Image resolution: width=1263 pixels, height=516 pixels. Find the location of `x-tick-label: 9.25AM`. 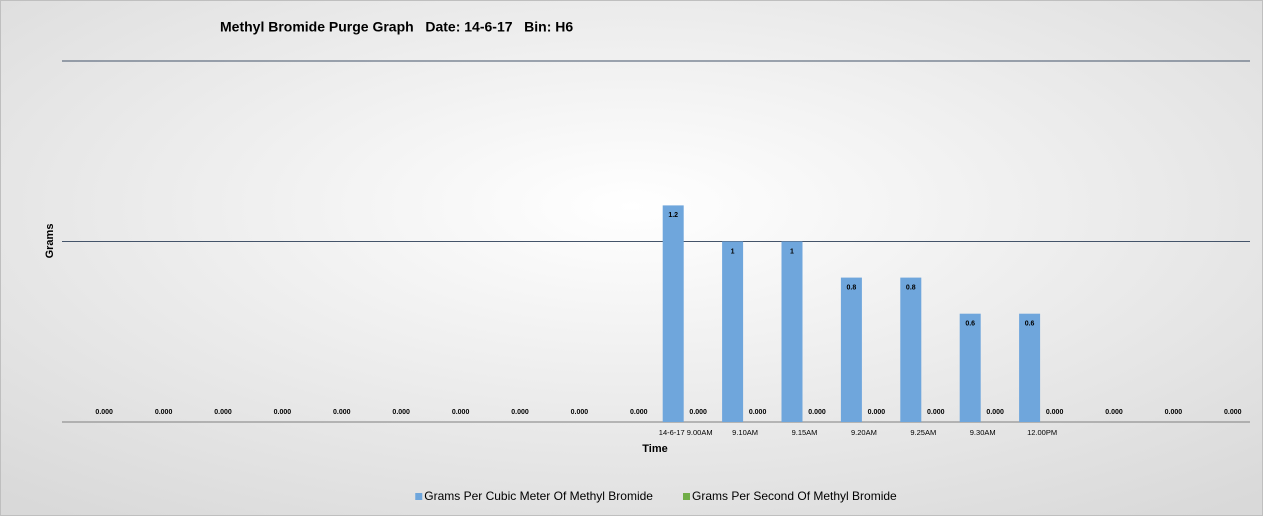

x-tick-label: 9.25AM is located at coordinates (923, 432).